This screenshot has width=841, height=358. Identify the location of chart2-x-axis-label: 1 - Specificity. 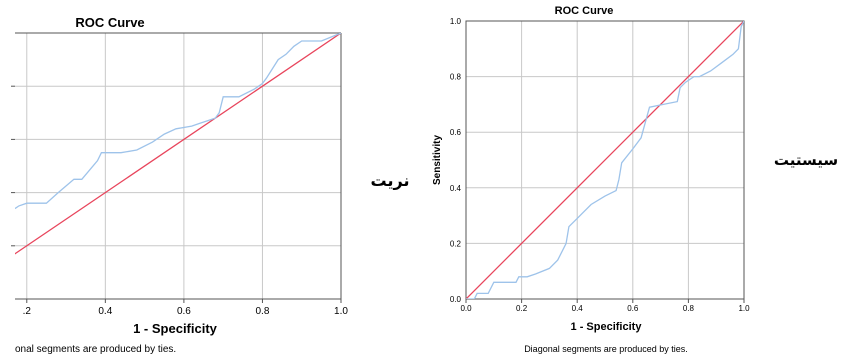
(607, 327).